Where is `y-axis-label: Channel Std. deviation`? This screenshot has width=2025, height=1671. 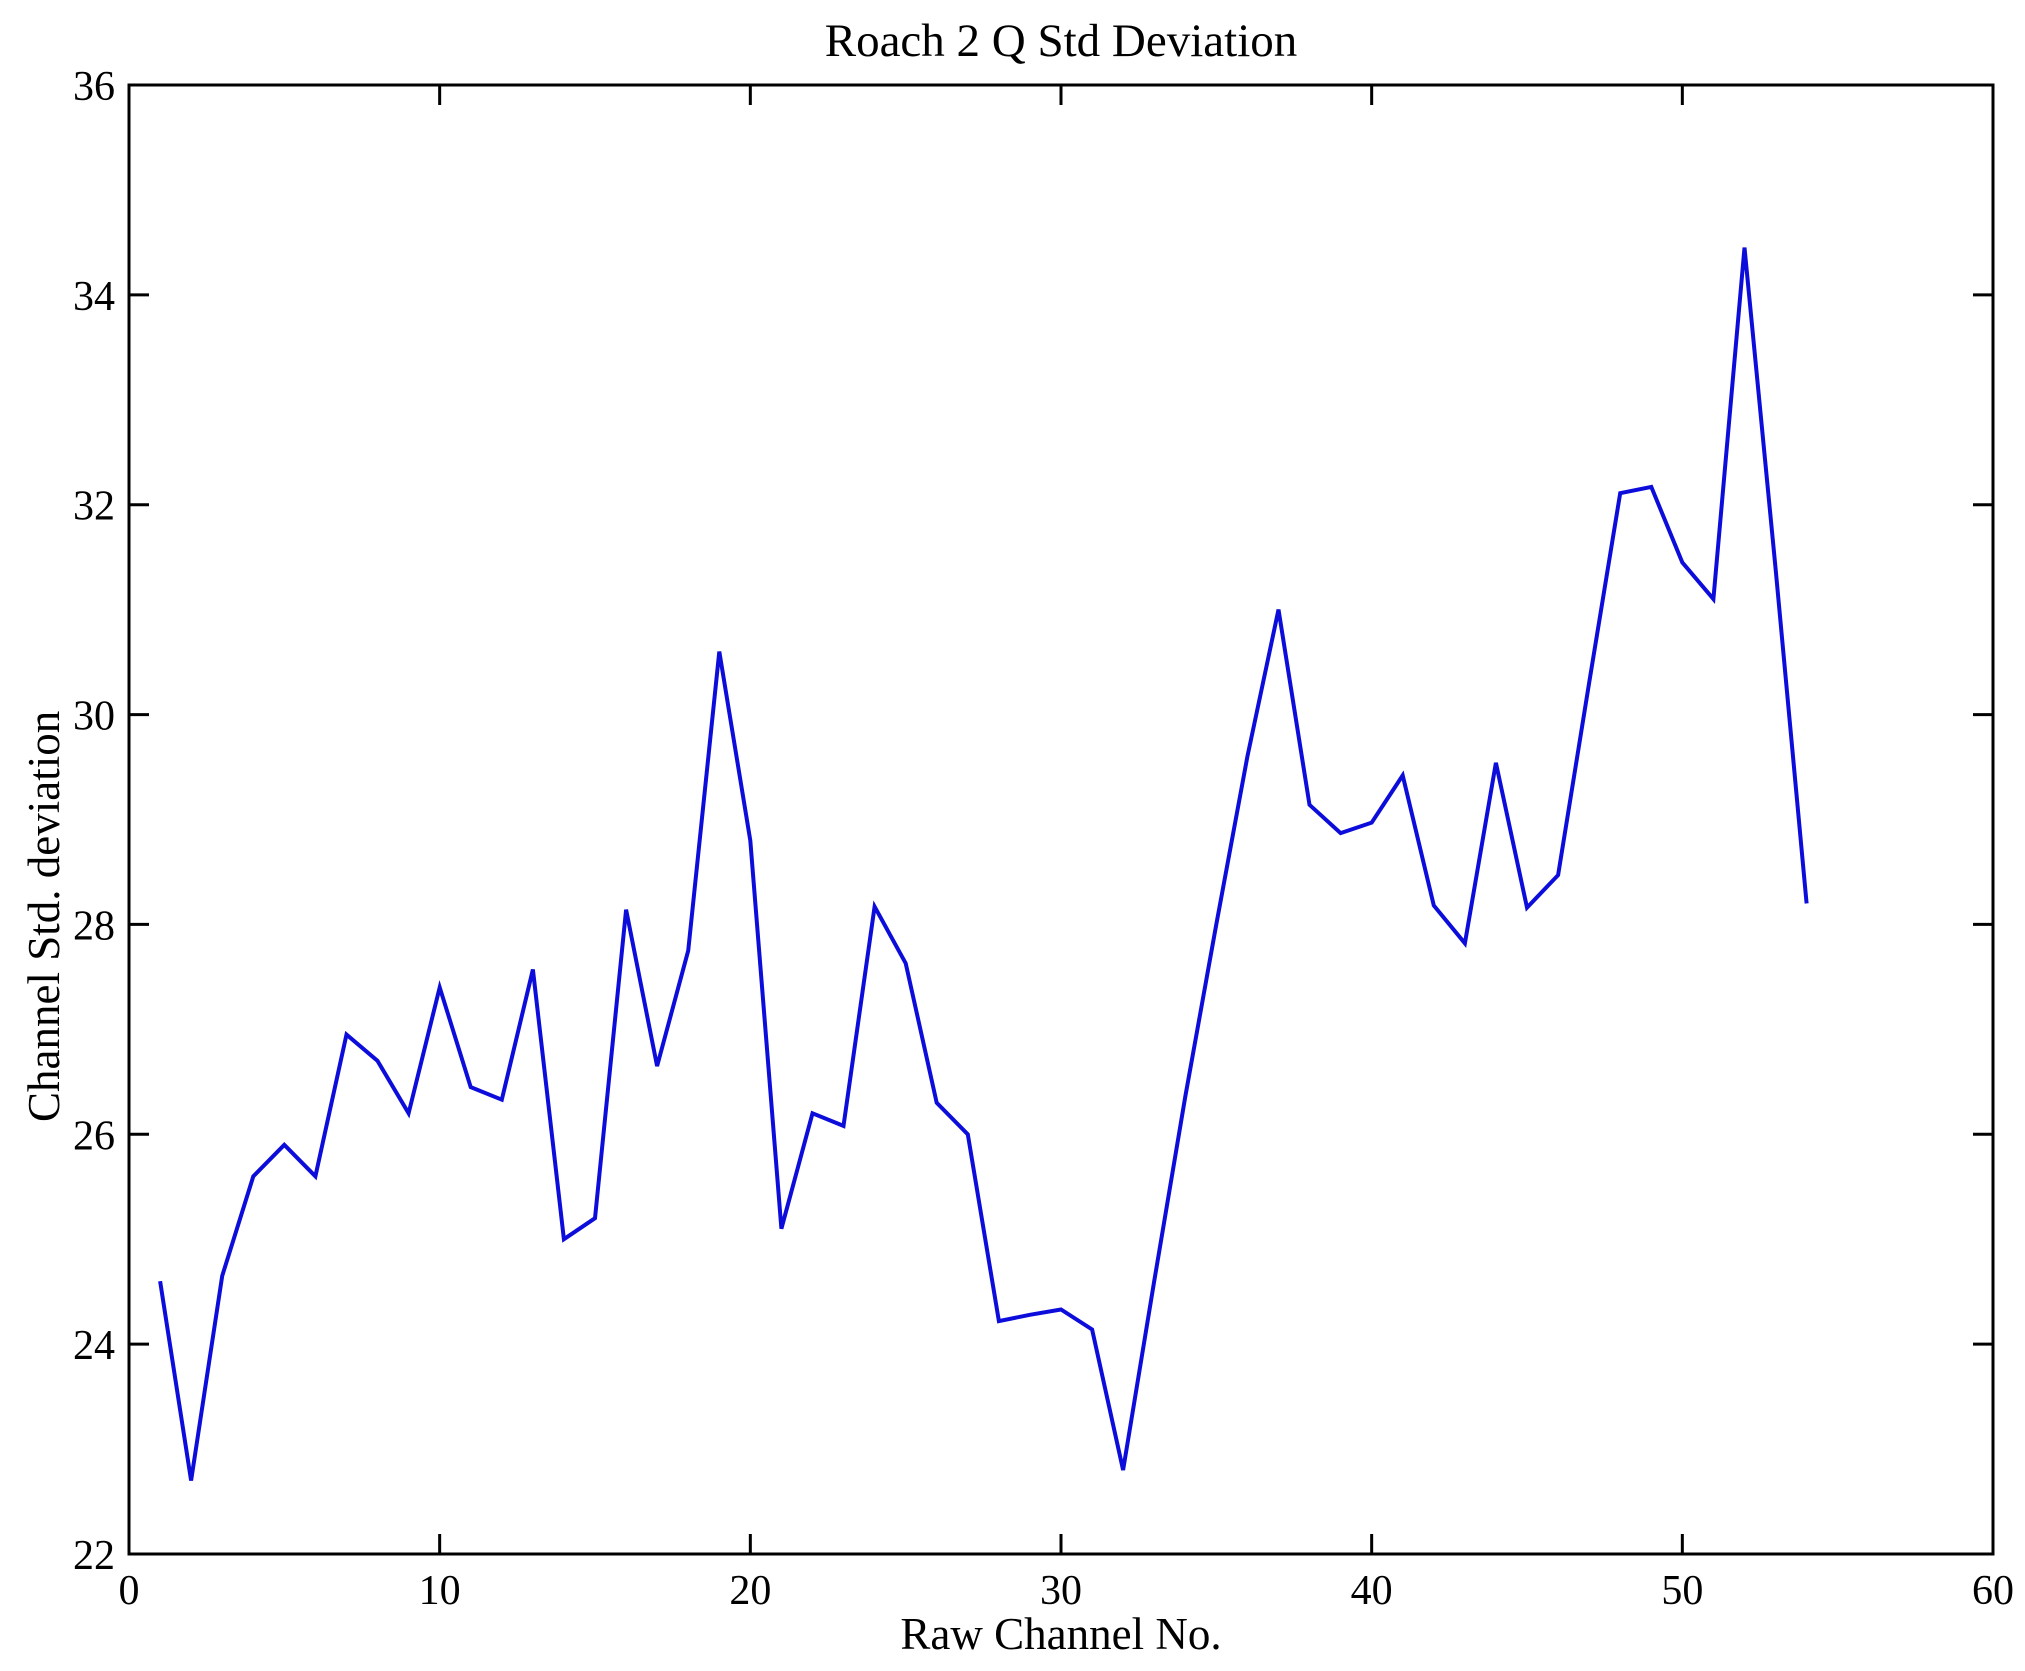
y-axis-label: Channel Std. deviation is located at coordinates (44, 916).